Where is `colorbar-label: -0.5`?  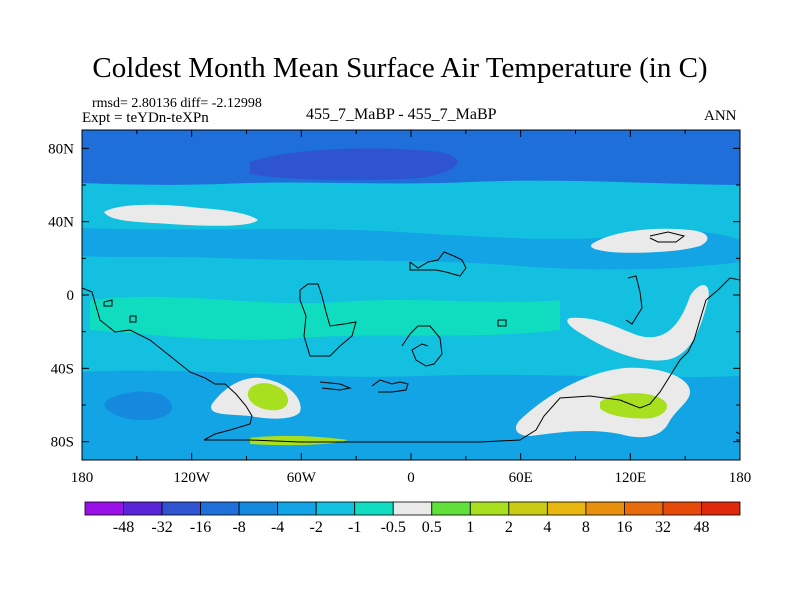
colorbar-label: -0.5 is located at coordinates (393, 527).